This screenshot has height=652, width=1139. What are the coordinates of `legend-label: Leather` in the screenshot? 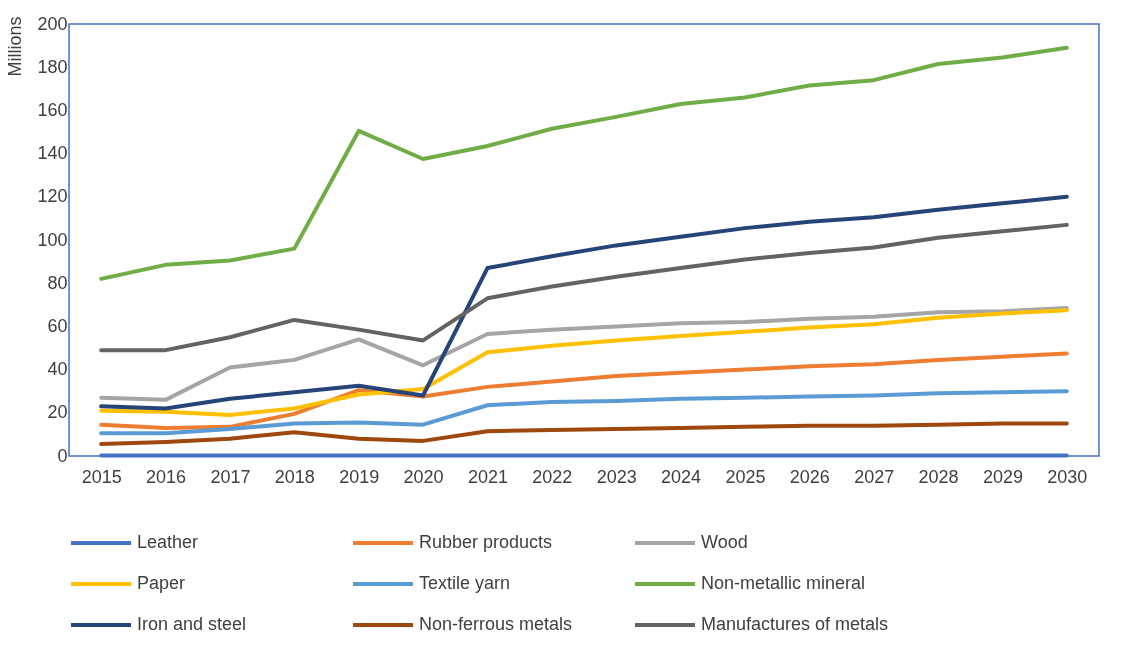 It's located at (168, 542).